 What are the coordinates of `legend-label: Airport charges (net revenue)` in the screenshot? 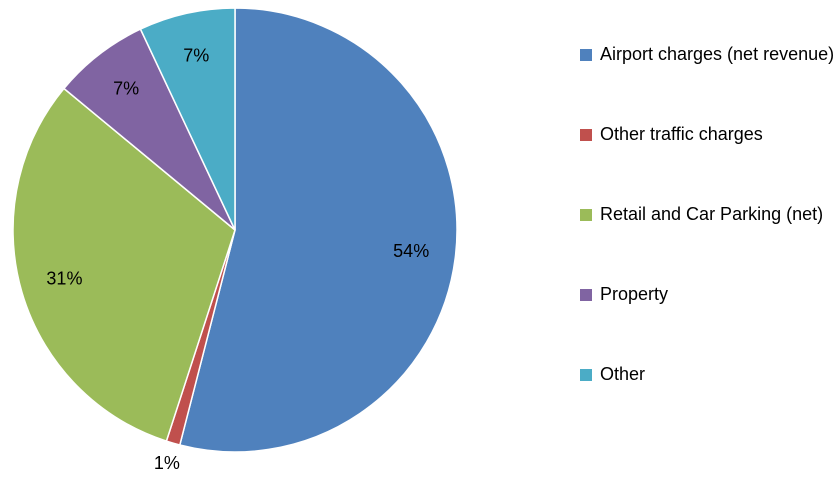 It's located at (717, 54).